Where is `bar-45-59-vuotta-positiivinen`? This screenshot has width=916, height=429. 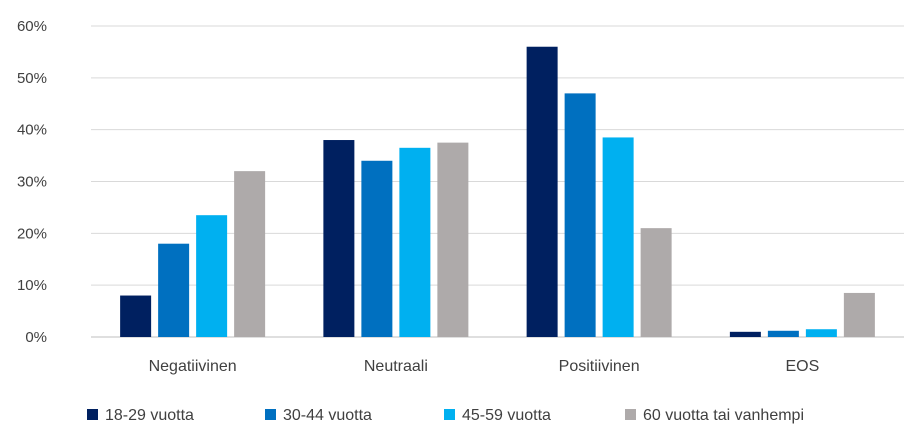
bar-45-59-vuotta-positiivinen is located at coordinates (618, 237).